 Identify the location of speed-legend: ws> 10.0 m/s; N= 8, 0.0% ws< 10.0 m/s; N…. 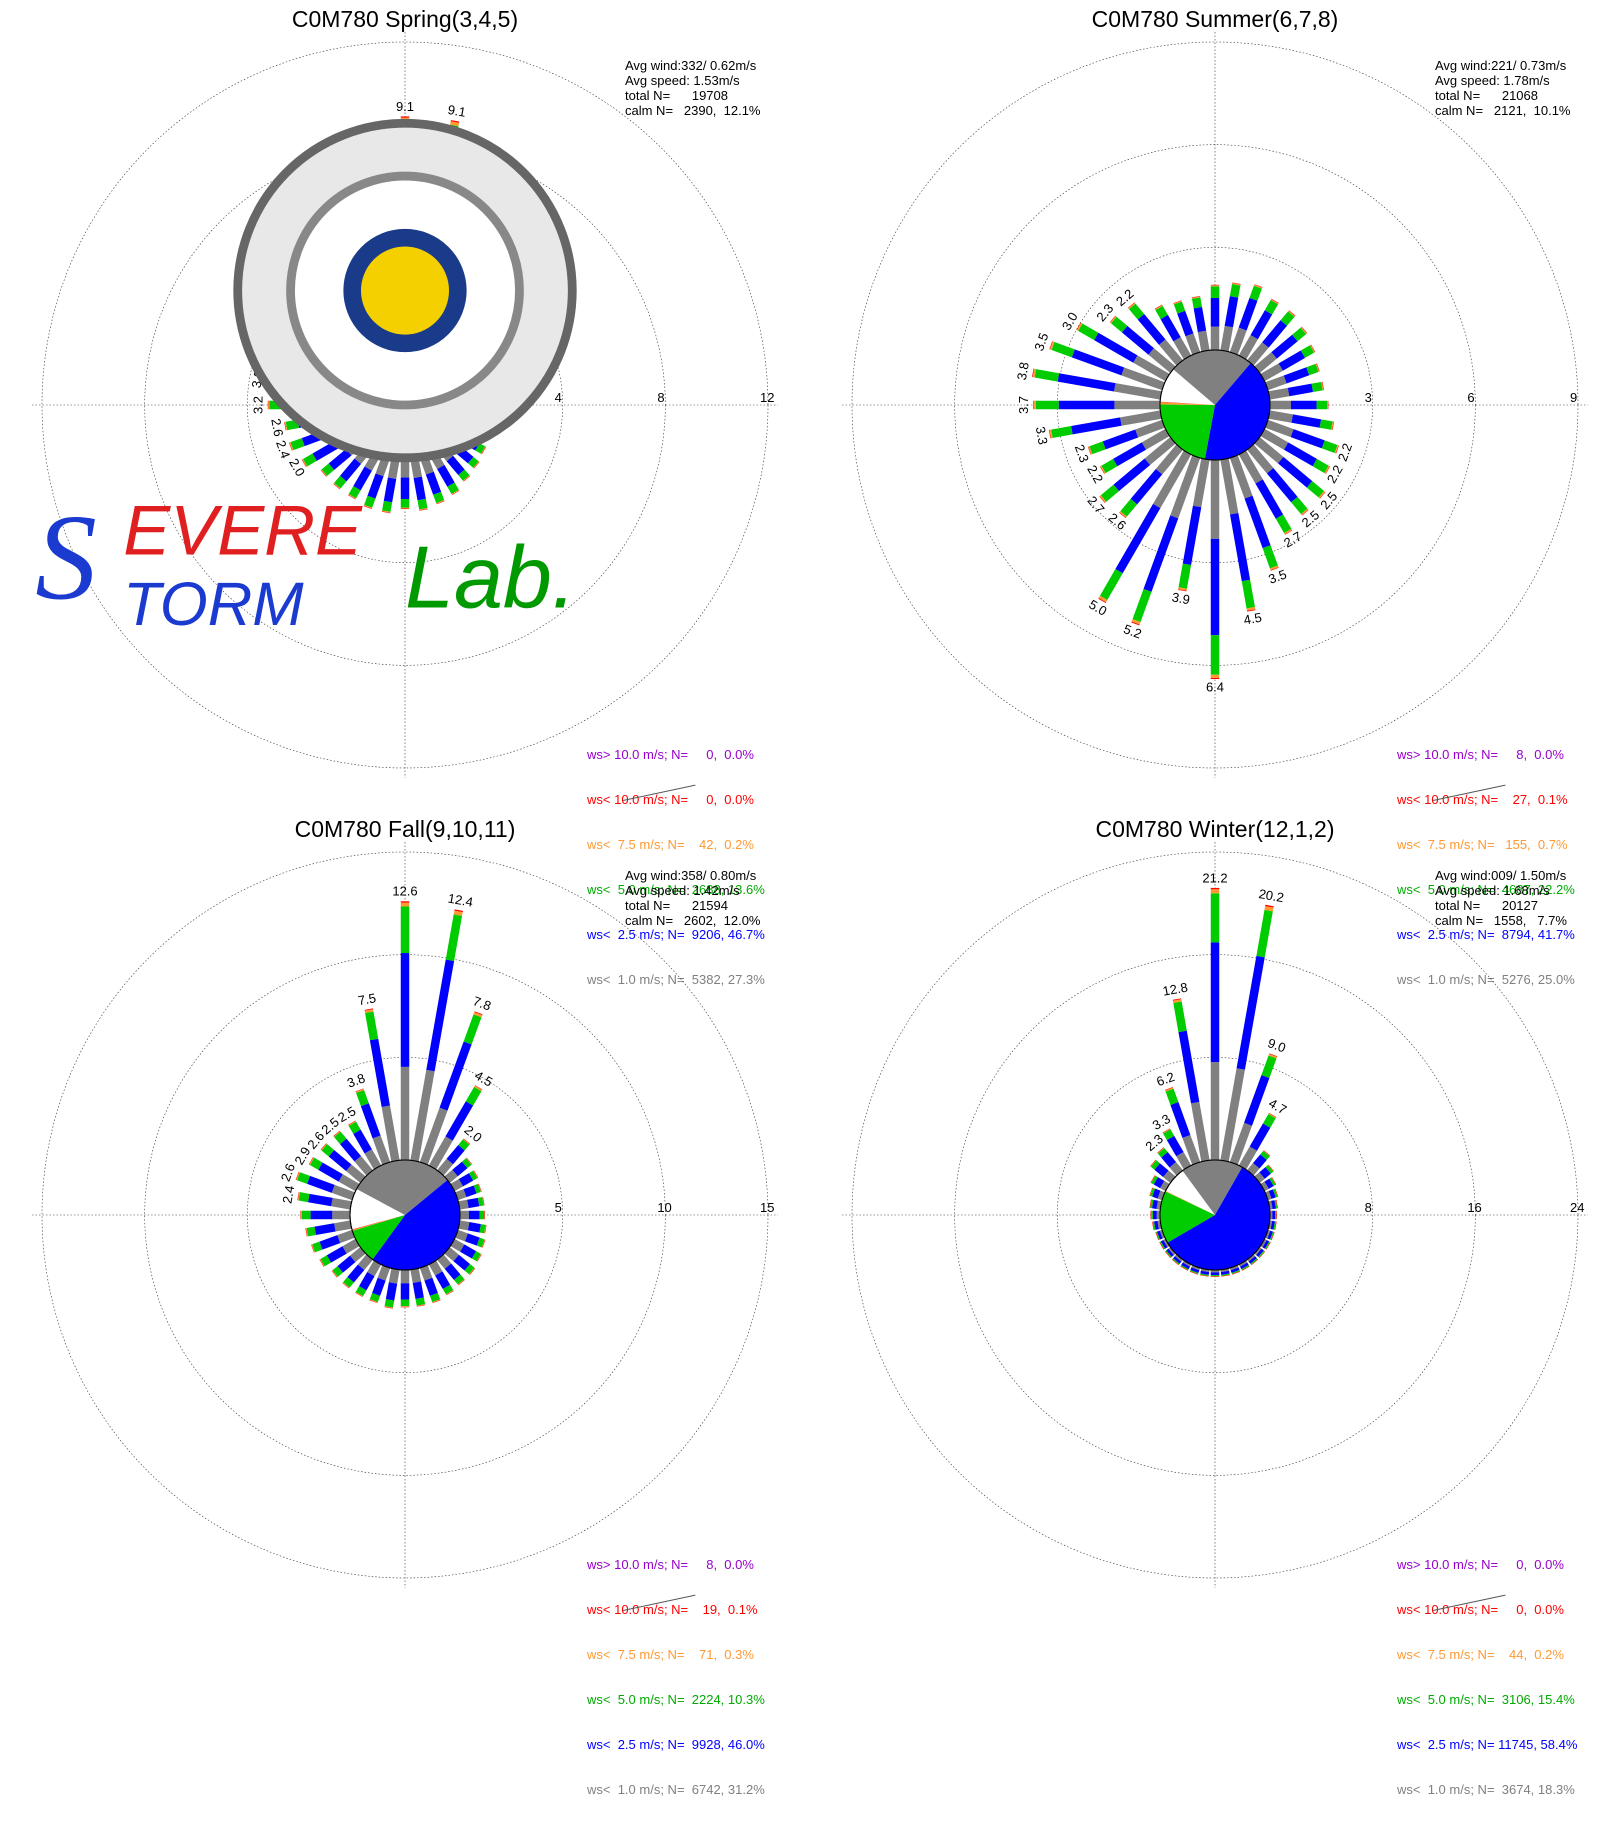
(1486, 867).